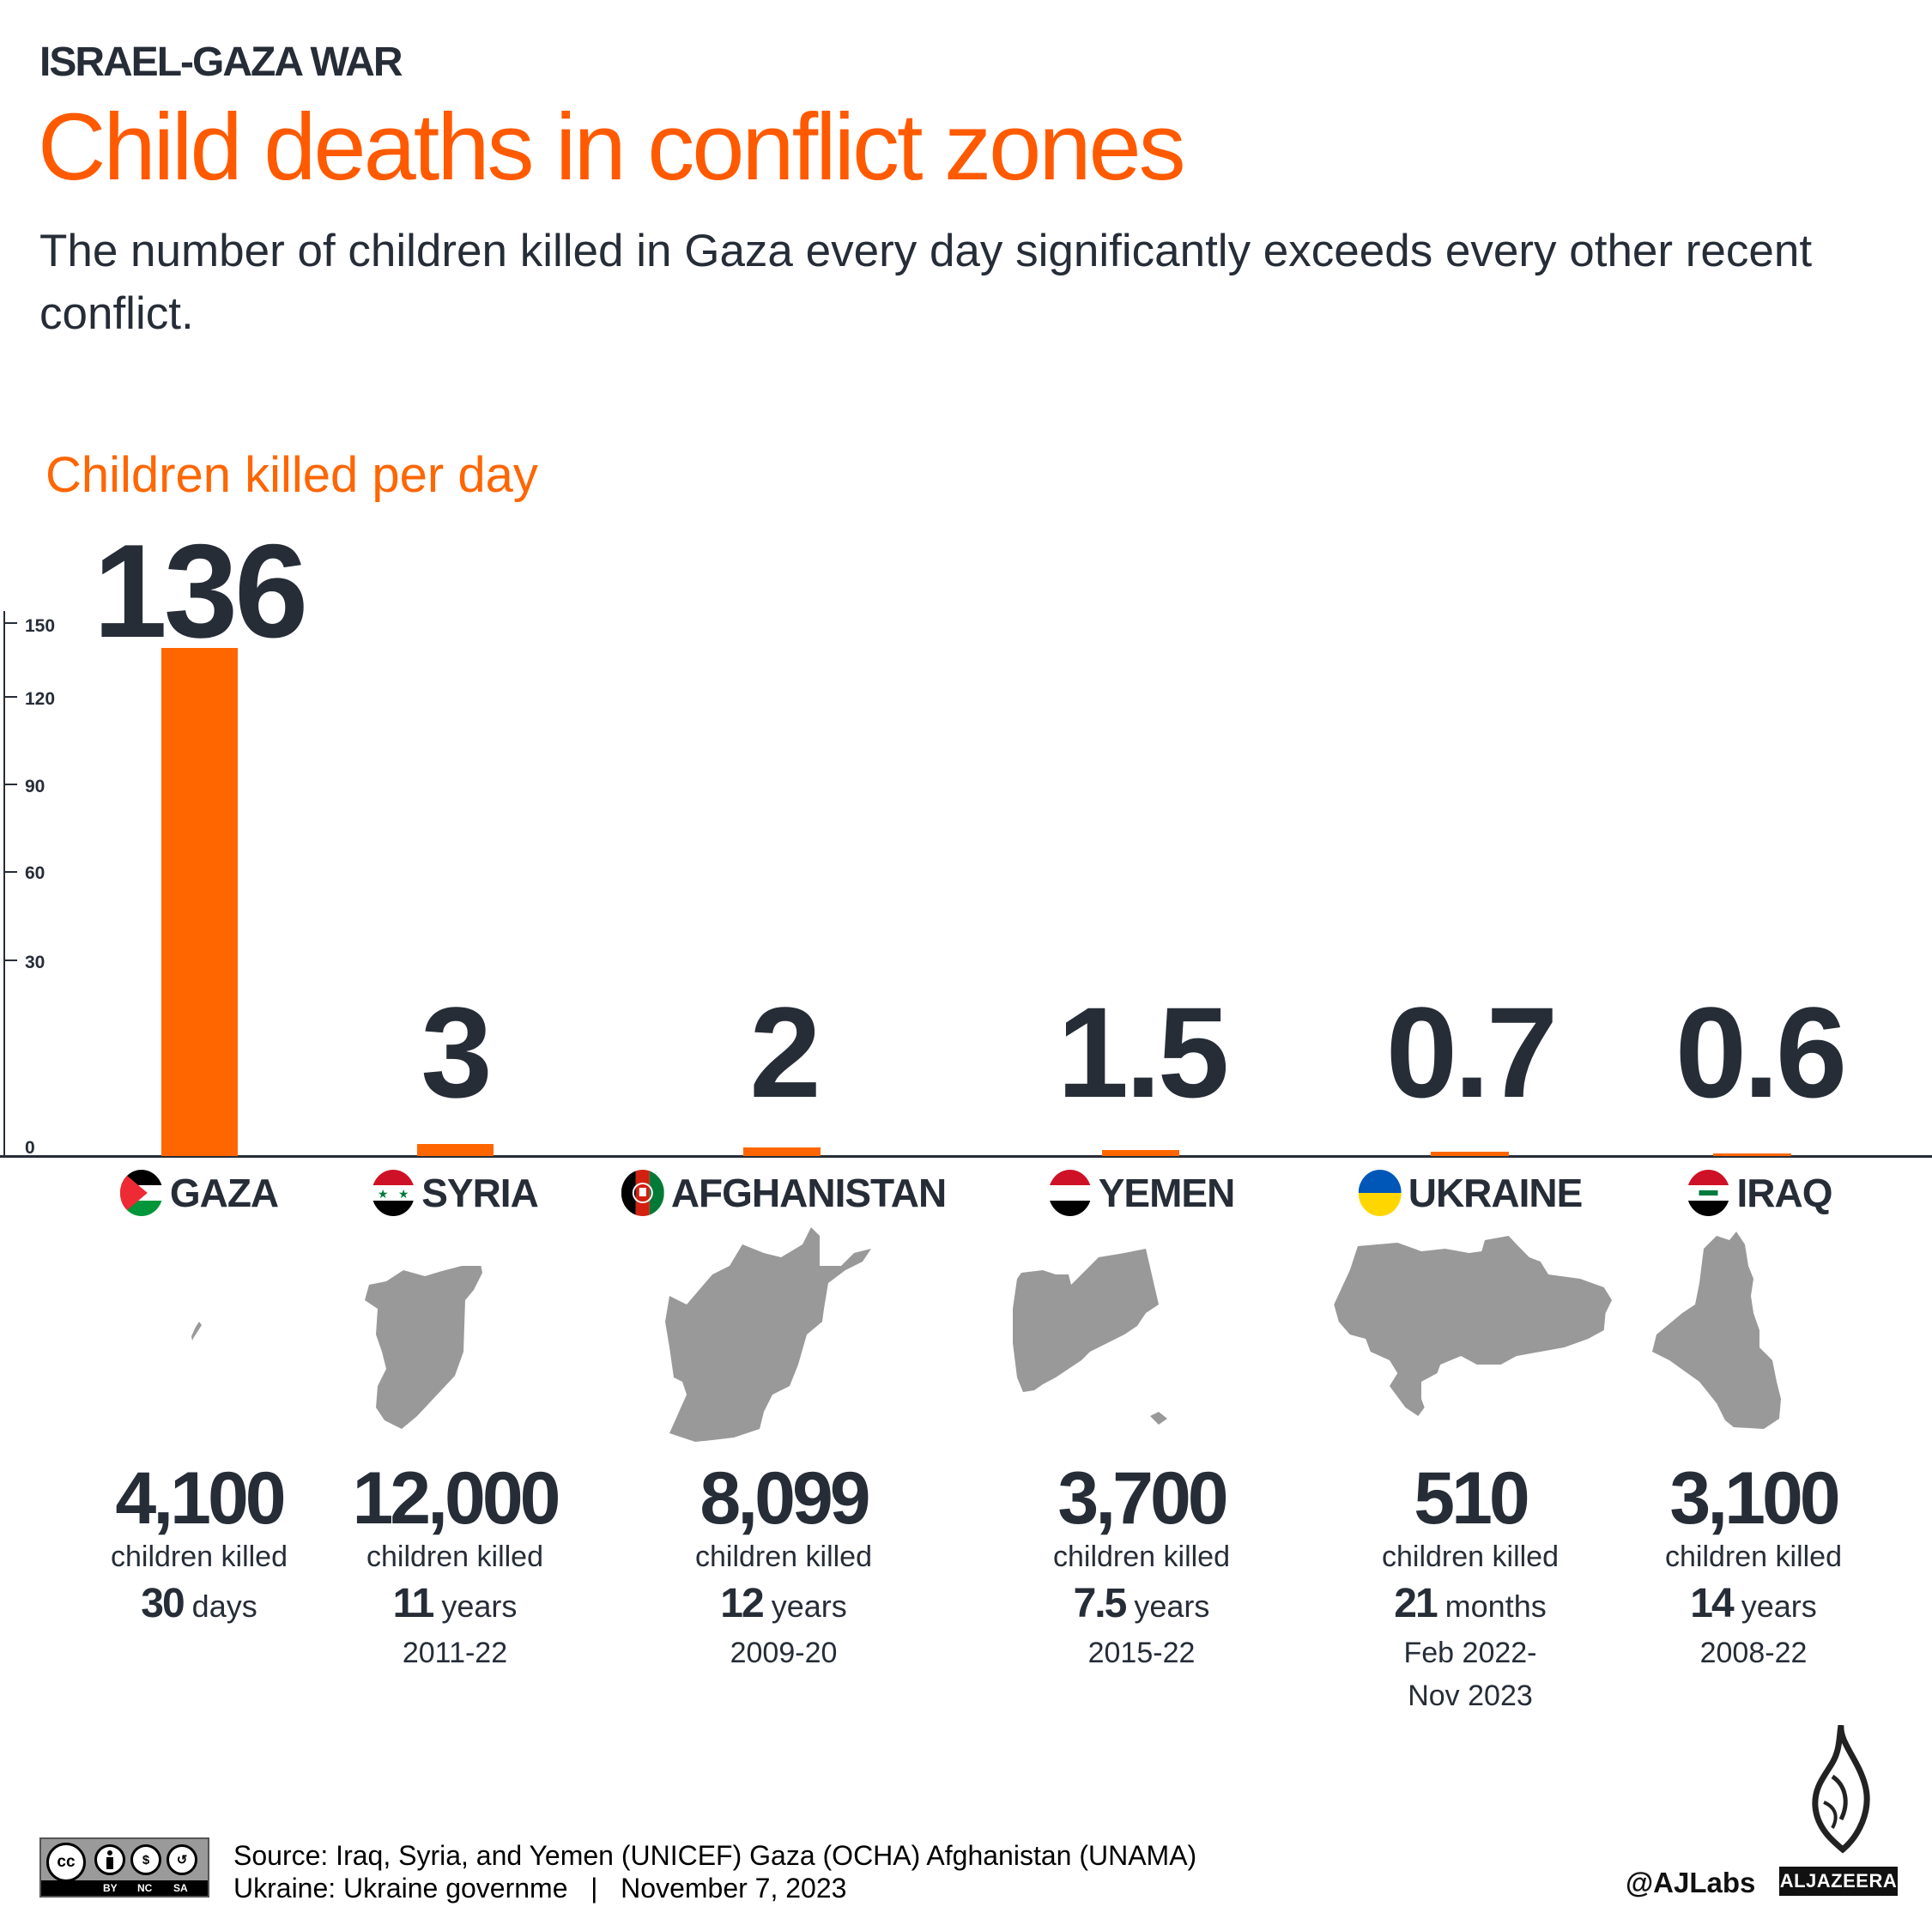 The width and height of the screenshot is (1932, 1931). What do you see at coordinates (966, 1156) in the screenshot?
I see `x-axis-baseline` at bounding box center [966, 1156].